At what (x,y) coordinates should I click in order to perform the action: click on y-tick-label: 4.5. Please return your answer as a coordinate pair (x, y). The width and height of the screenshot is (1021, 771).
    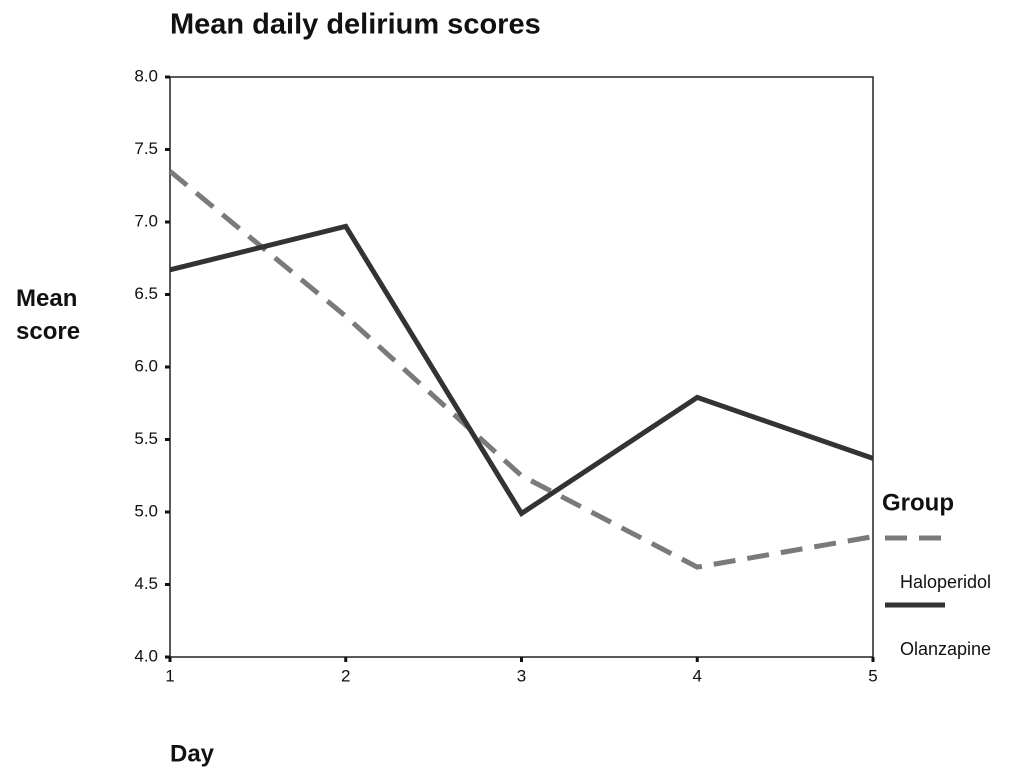
    Looking at the image, I should click on (146, 583).